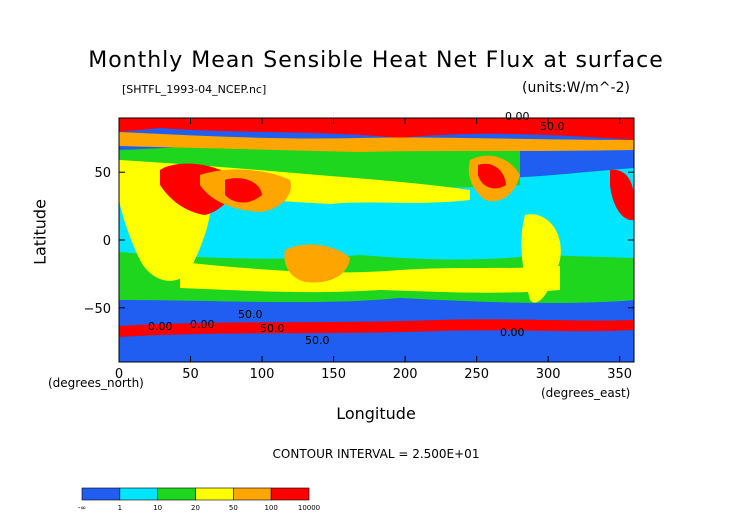 This screenshot has height=532, width=752. I want to click on colorbar-tick-label: -∞, so click(82, 508).